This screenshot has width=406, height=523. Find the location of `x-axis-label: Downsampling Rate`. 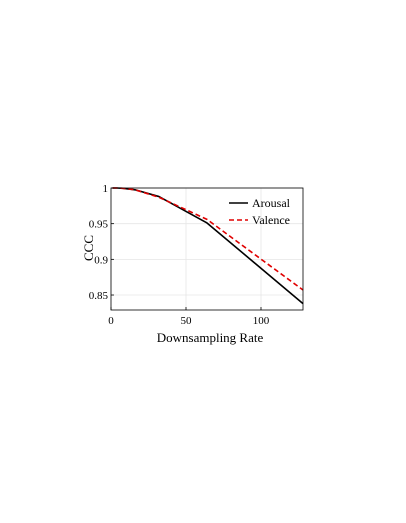

x-axis-label: Downsampling Rate is located at coordinates (210, 337).